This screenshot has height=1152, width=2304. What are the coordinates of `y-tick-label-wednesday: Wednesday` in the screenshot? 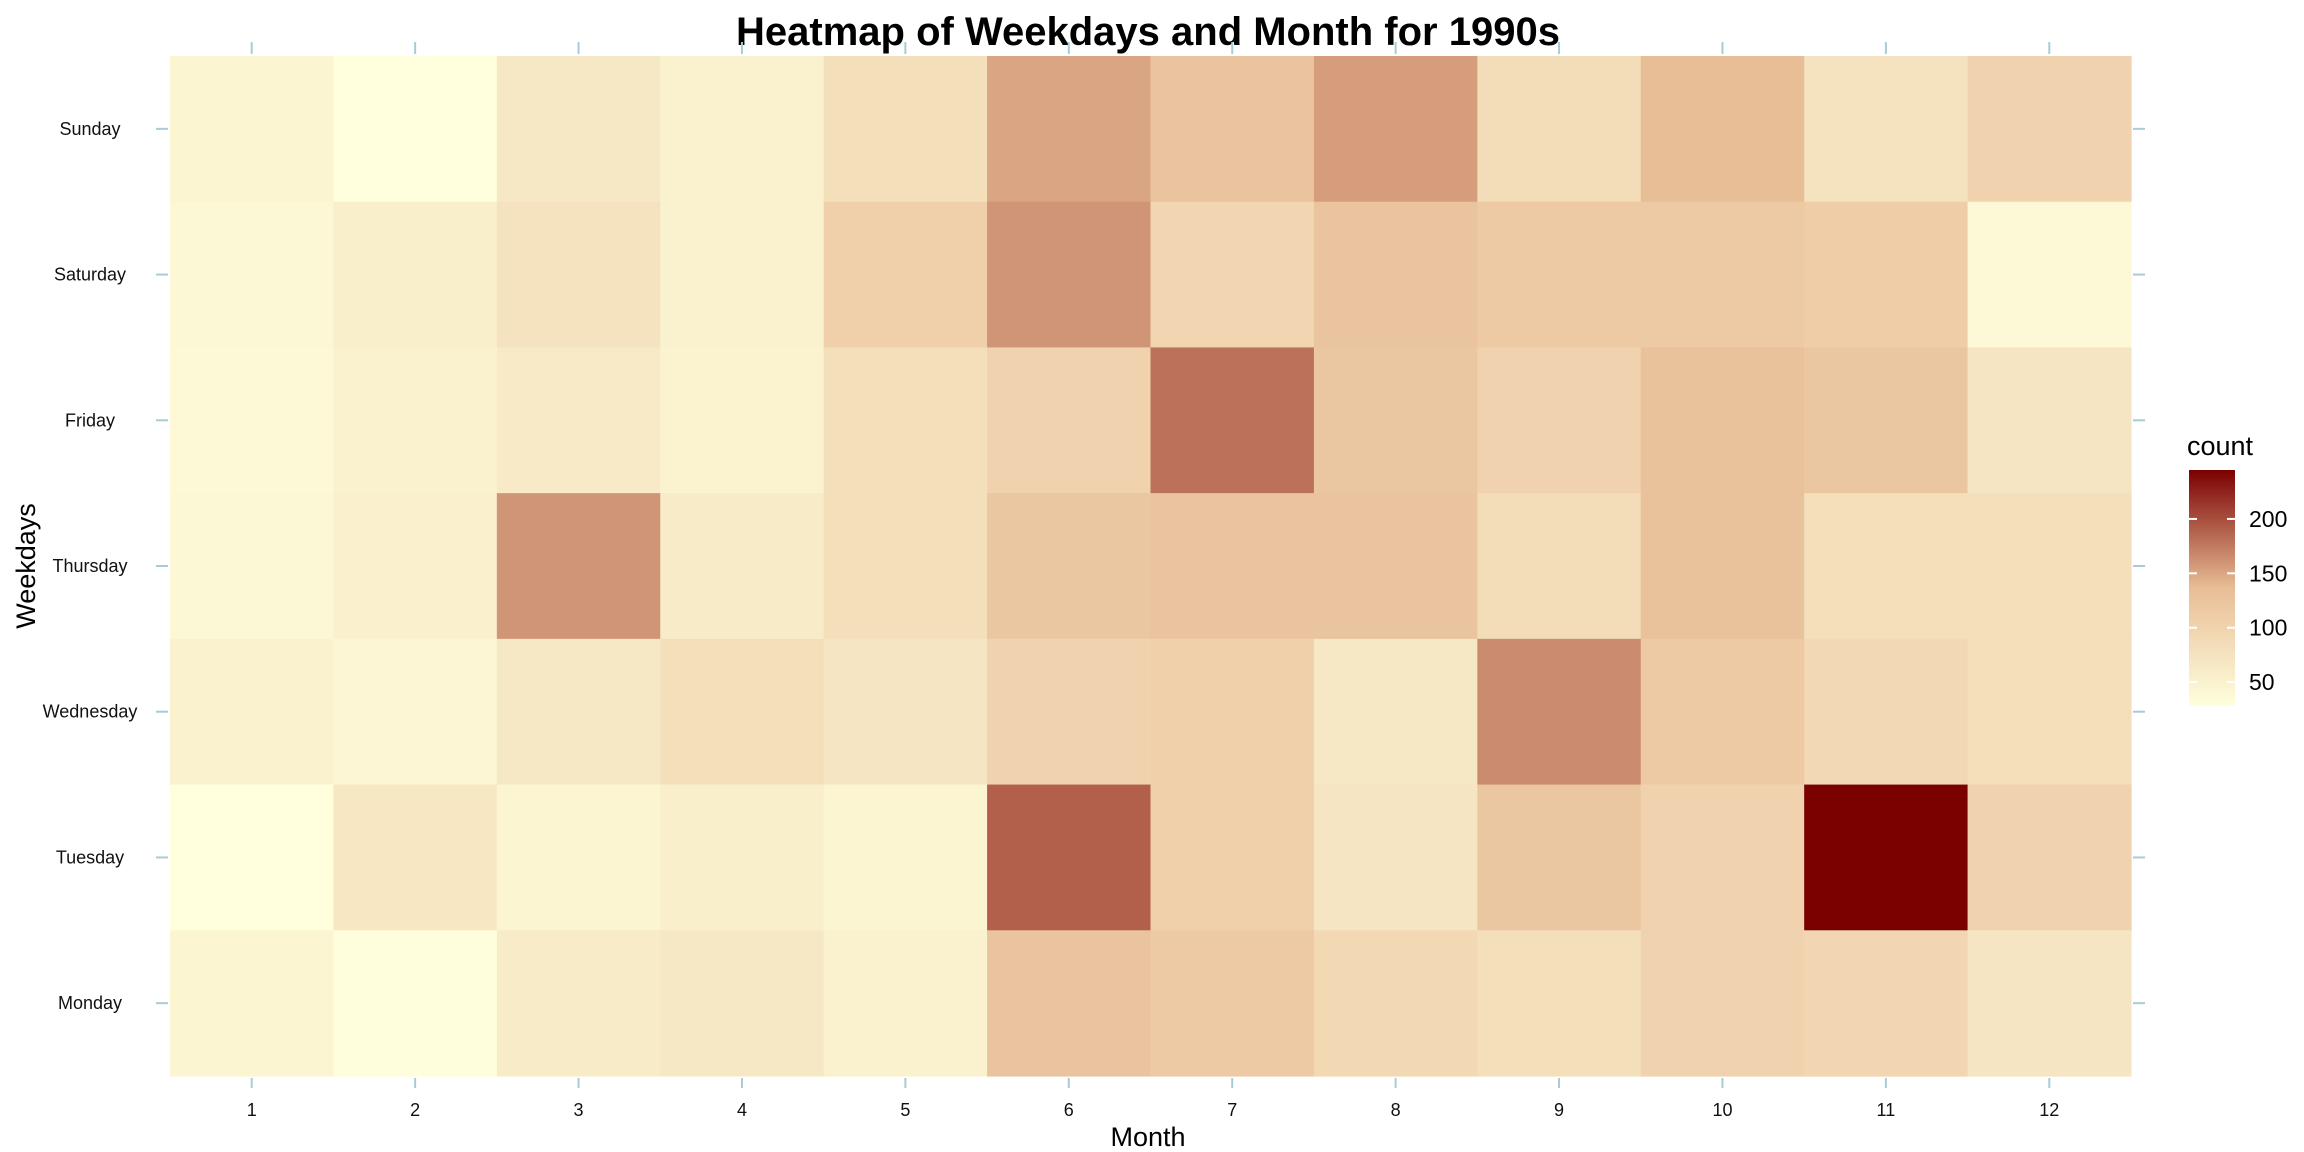 It's located at (90, 712).